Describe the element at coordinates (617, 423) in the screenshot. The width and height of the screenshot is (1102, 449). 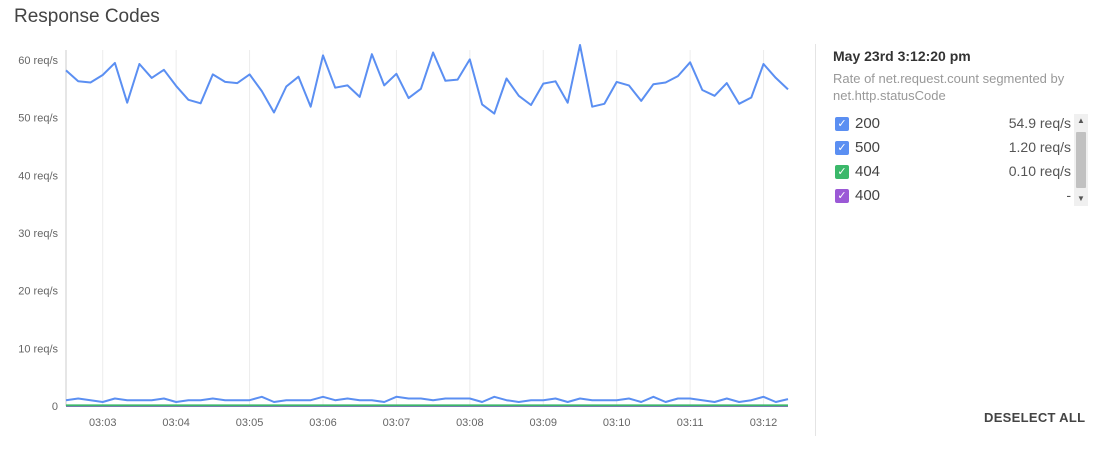
I see `x-tick-label: 03:10` at that location.